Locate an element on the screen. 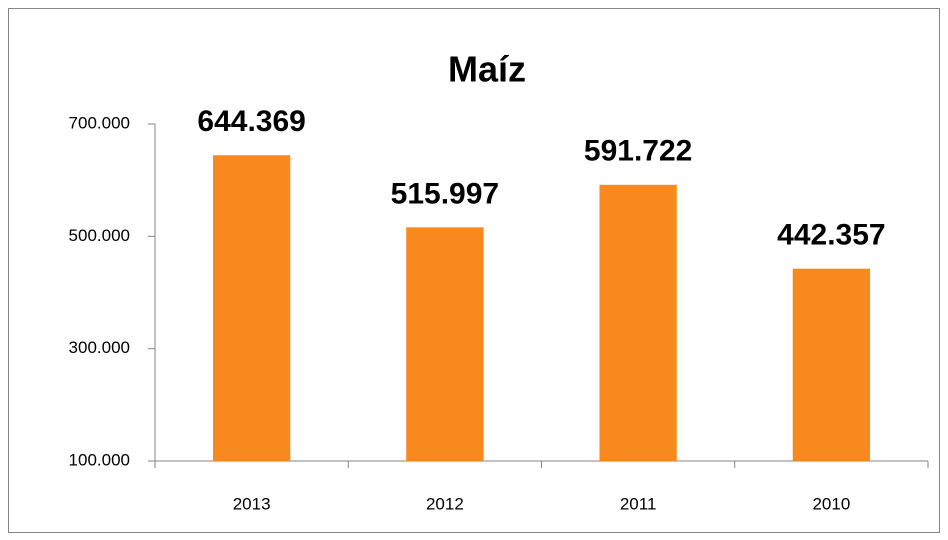 Image resolution: width=948 pixels, height=540 pixels. y-tick-label: 300.000 is located at coordinates (99, 347).